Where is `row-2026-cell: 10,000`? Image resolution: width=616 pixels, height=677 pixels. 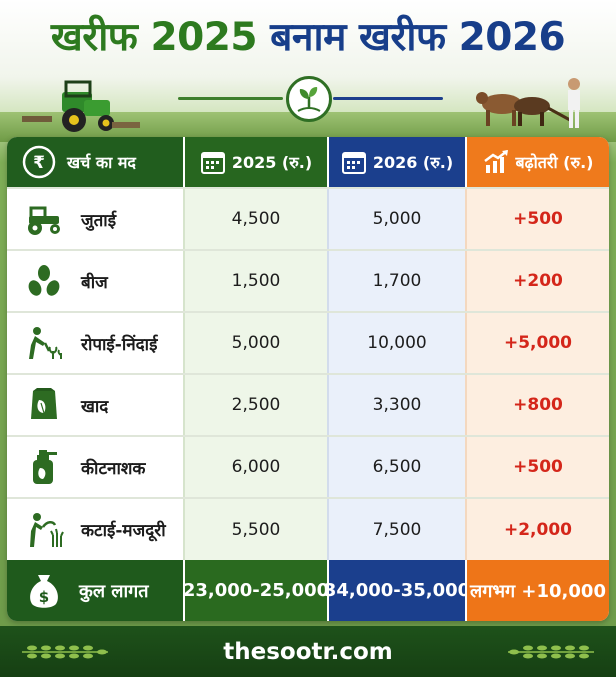
row-2026-cell: 10,000 is located at coordinates (396, 343).